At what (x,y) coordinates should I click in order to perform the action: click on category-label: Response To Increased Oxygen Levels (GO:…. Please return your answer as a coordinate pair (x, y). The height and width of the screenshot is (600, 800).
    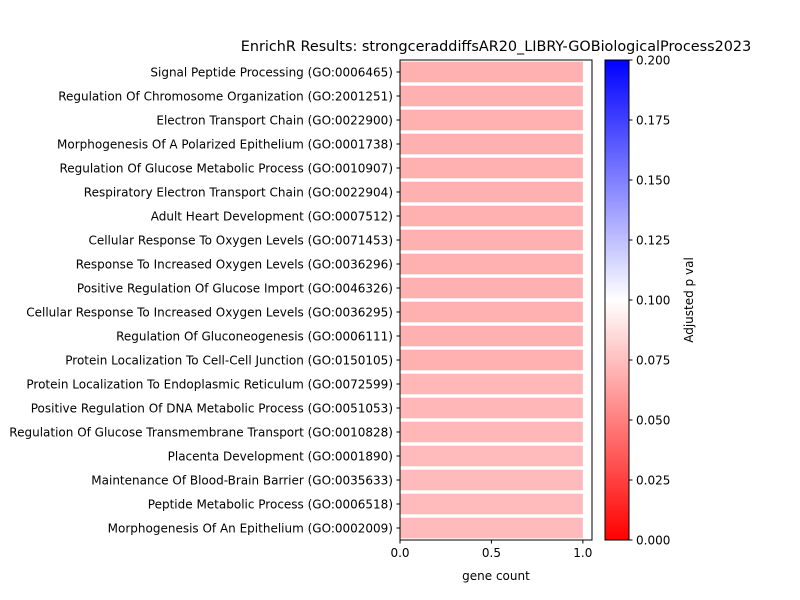
    Looking at the image, I should click on (234, 265).